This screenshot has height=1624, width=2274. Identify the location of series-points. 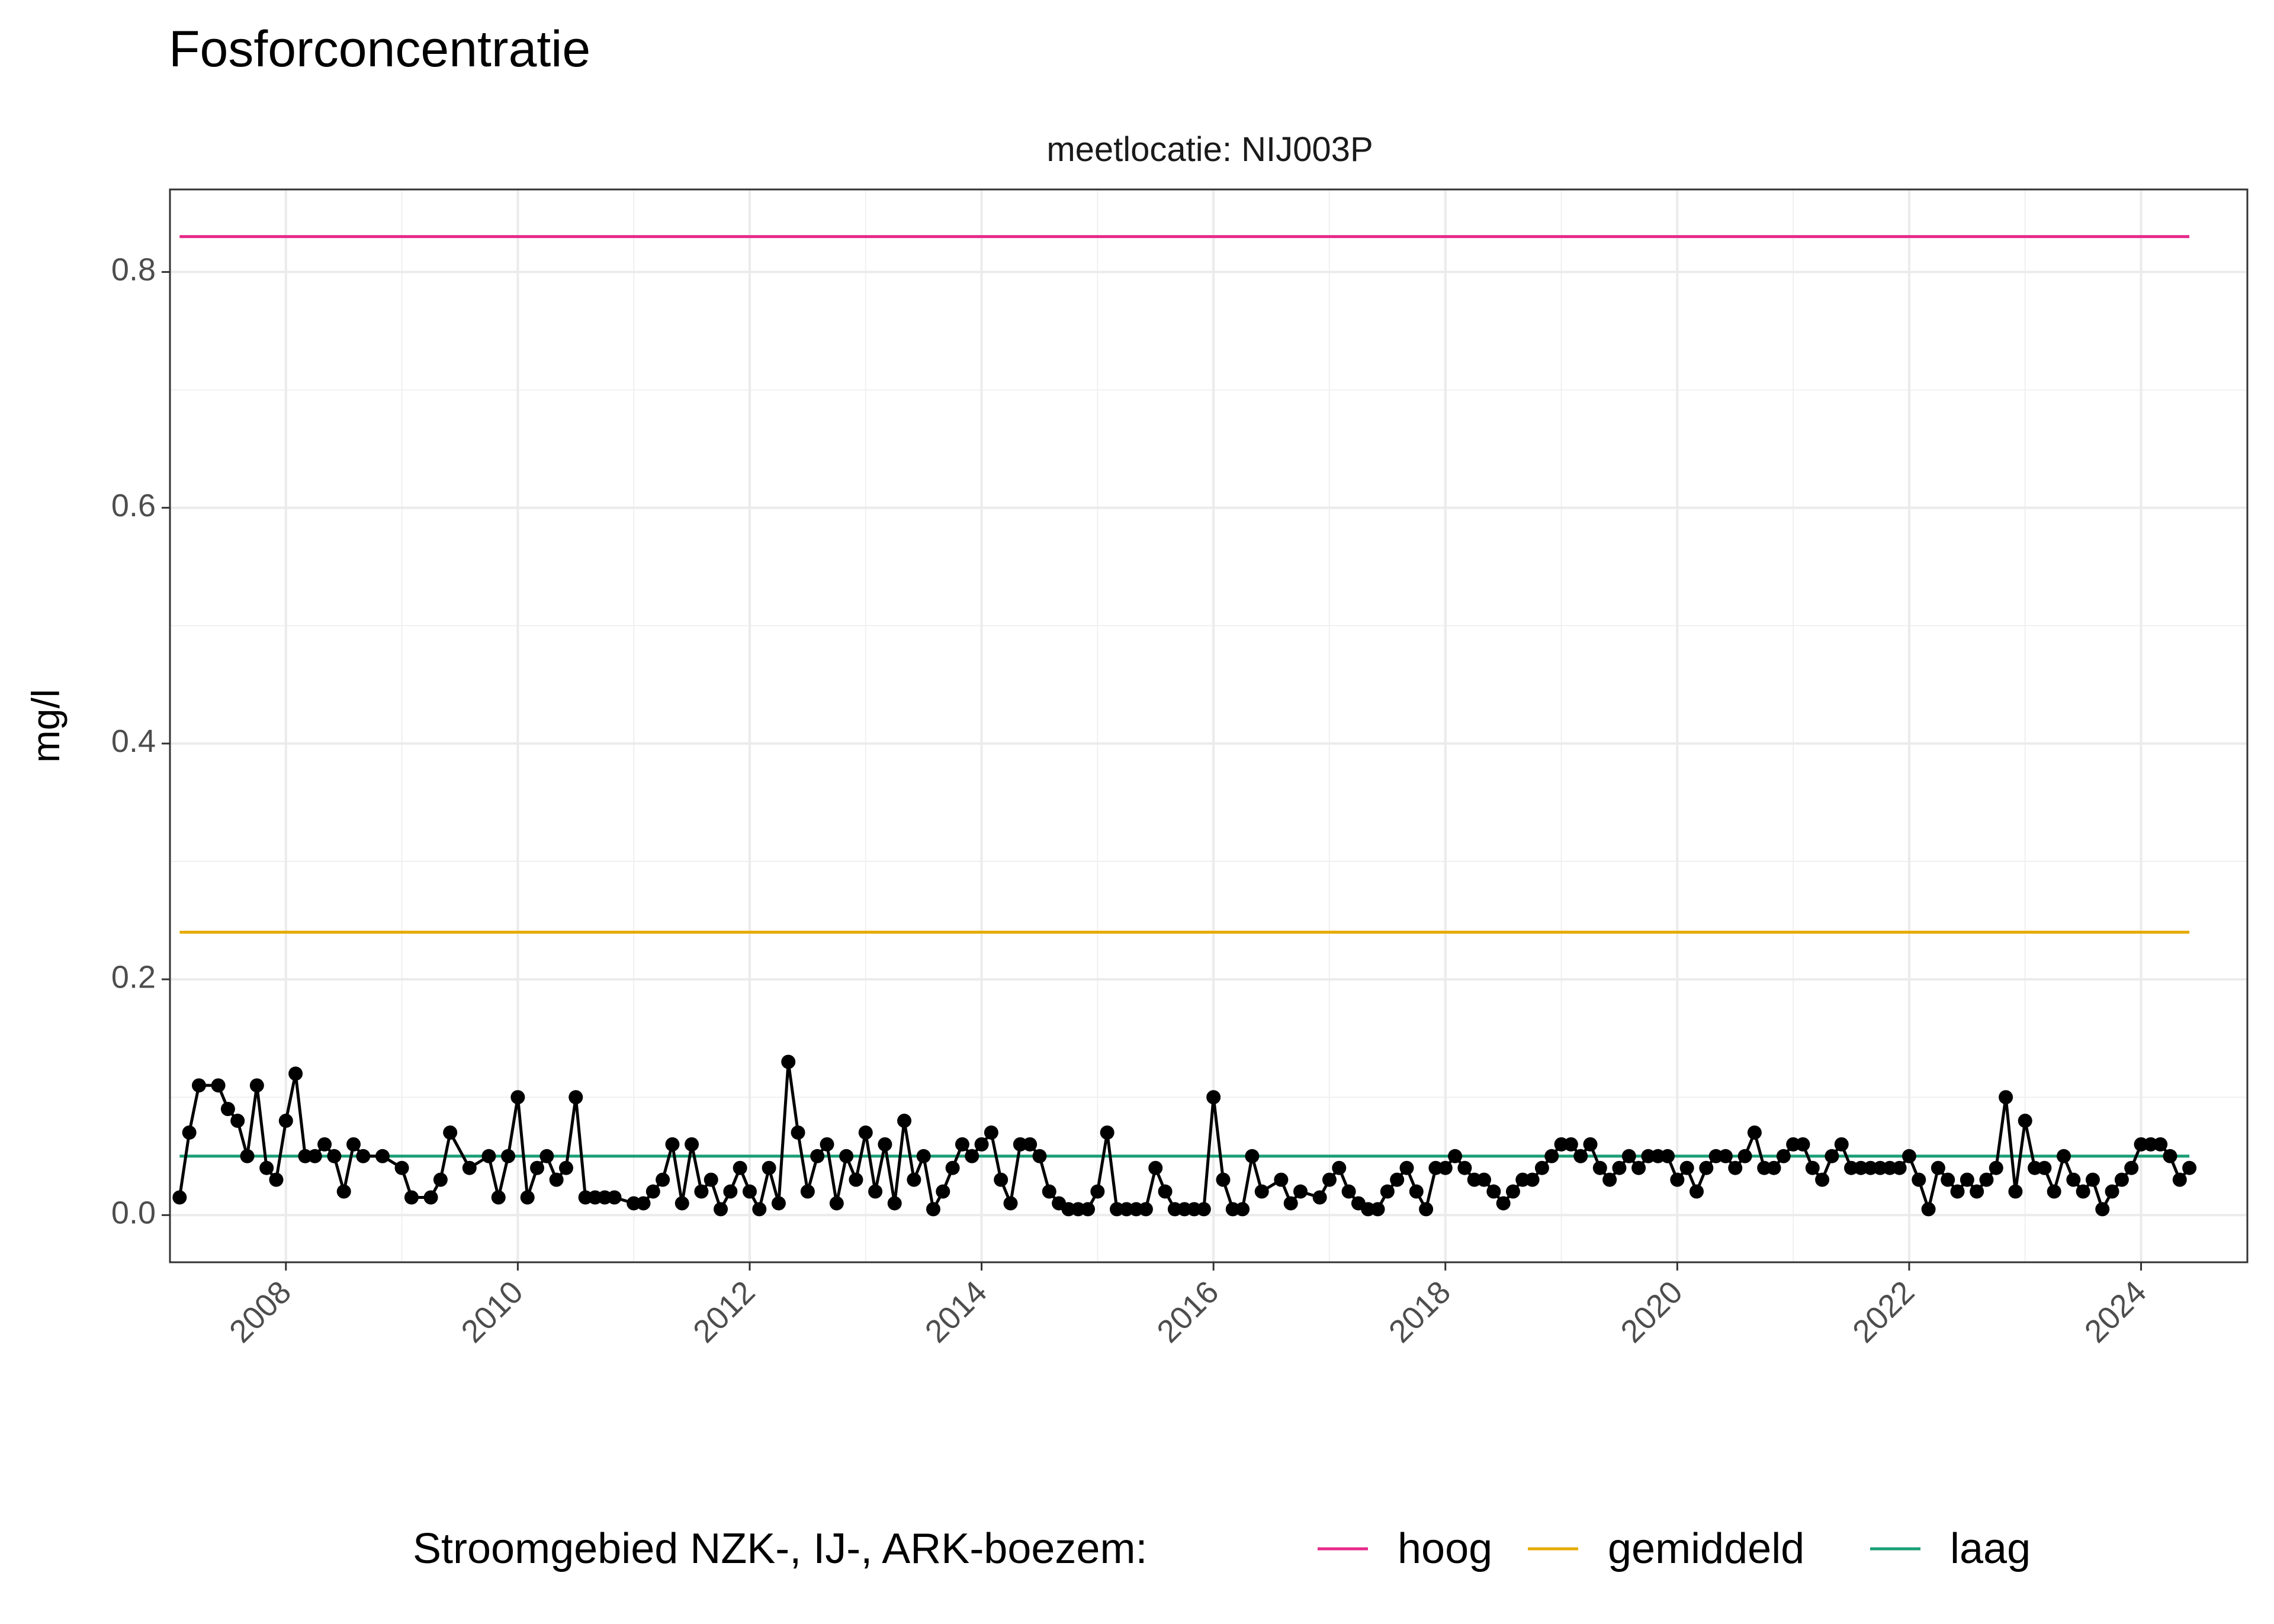
(1184, 1135).